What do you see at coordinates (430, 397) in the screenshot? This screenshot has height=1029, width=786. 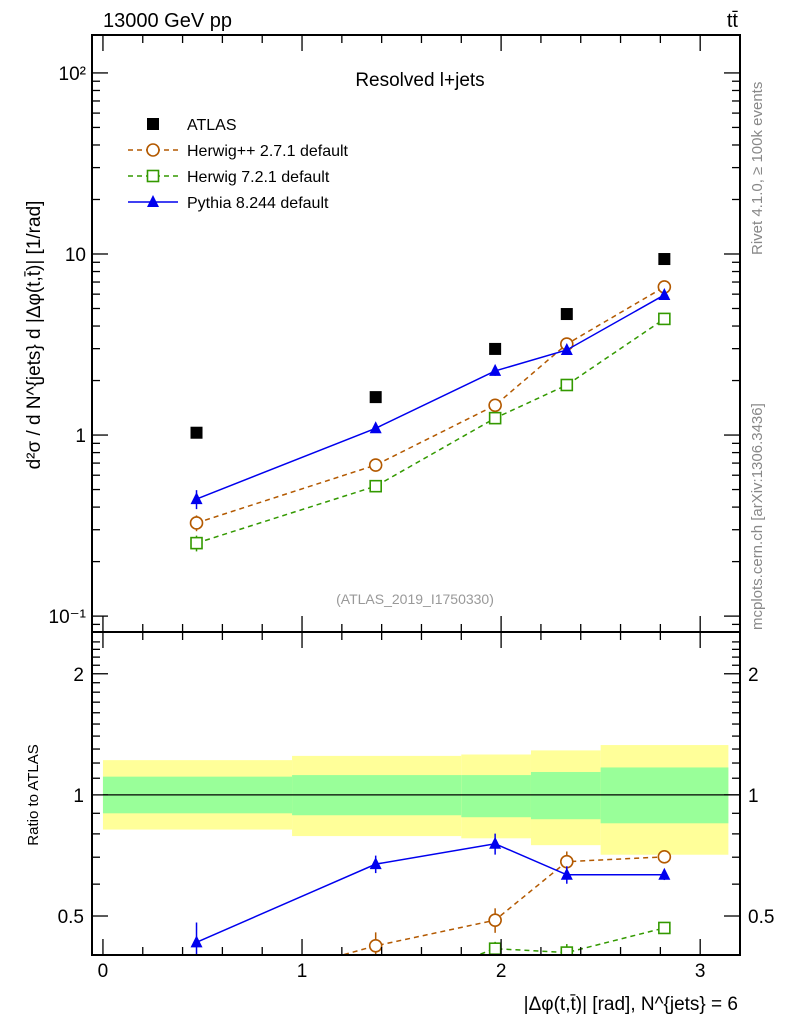 I see `pythia-line` at bounding box center [430, 397].